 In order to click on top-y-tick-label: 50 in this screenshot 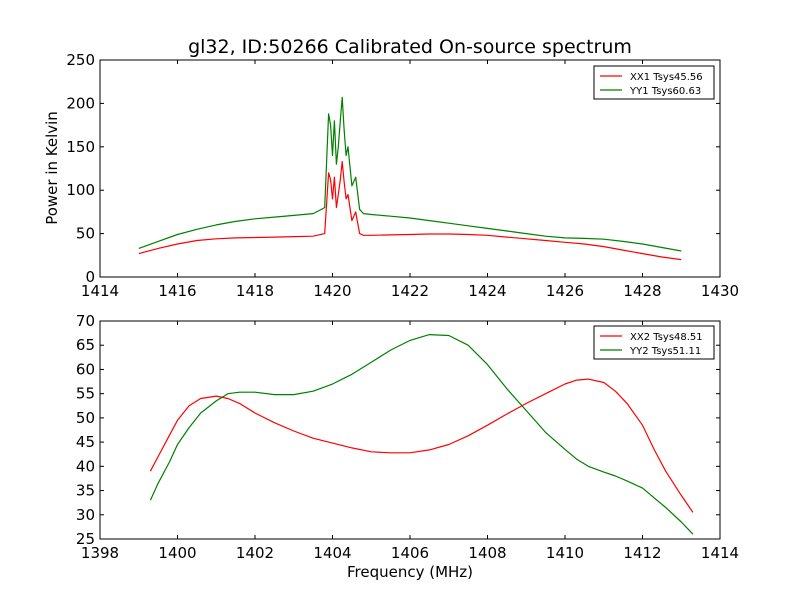, I will do `click(85, 234)`.